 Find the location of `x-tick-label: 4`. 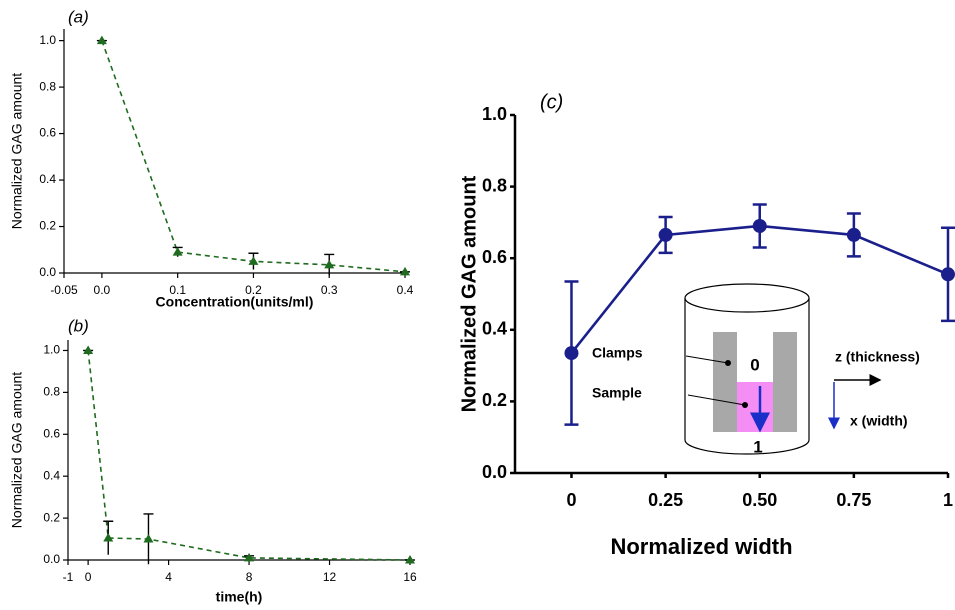

x-tick-label: 4 is located at coordinates (168, 577).